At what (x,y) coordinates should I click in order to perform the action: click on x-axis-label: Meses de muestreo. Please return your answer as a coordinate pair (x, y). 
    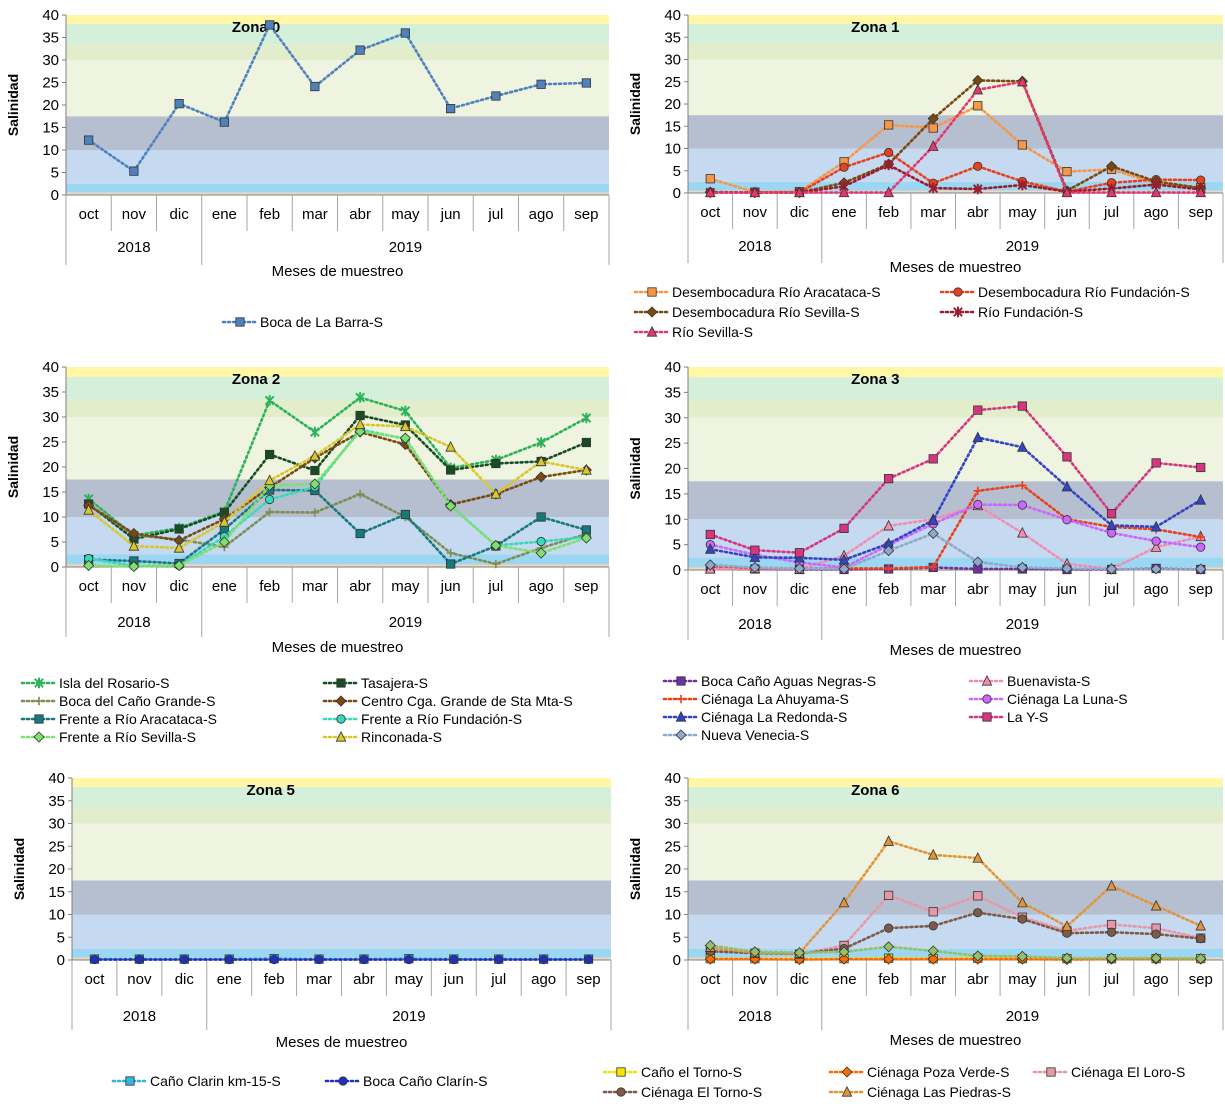
    Looking at the image, I should click on (342, 1042).